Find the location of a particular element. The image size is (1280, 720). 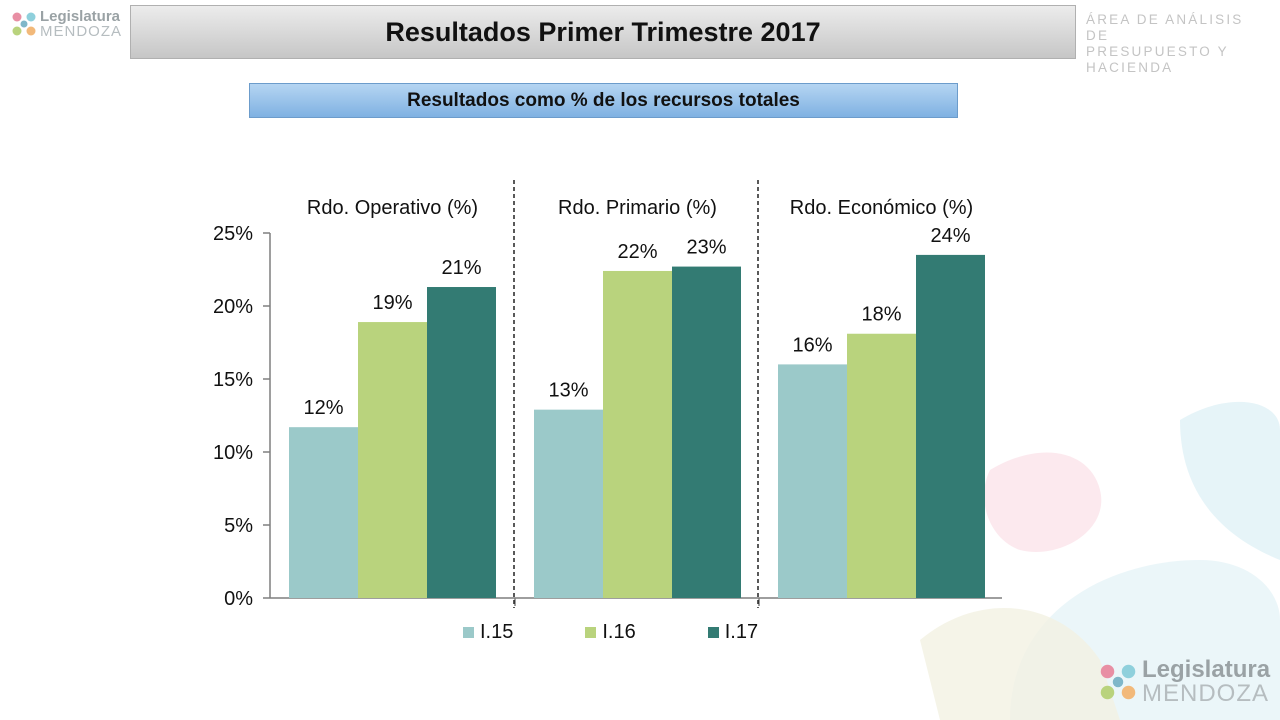

legend-item-i16: I.16 is located at coordinates (610, 632).